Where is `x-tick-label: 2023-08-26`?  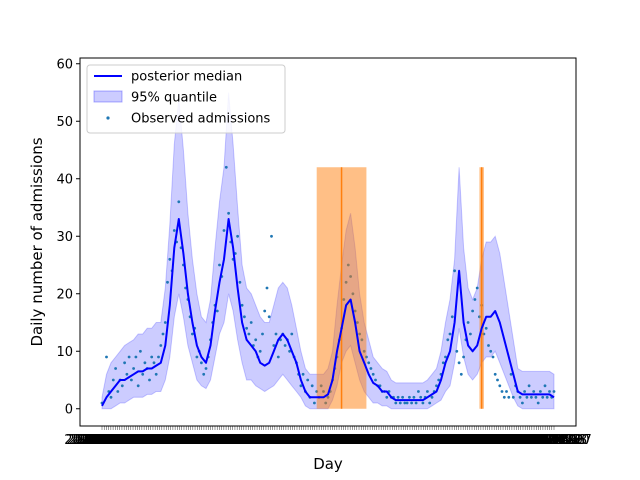
x-tick-label: 2023-08-26 is located at coordinates (505, 440).